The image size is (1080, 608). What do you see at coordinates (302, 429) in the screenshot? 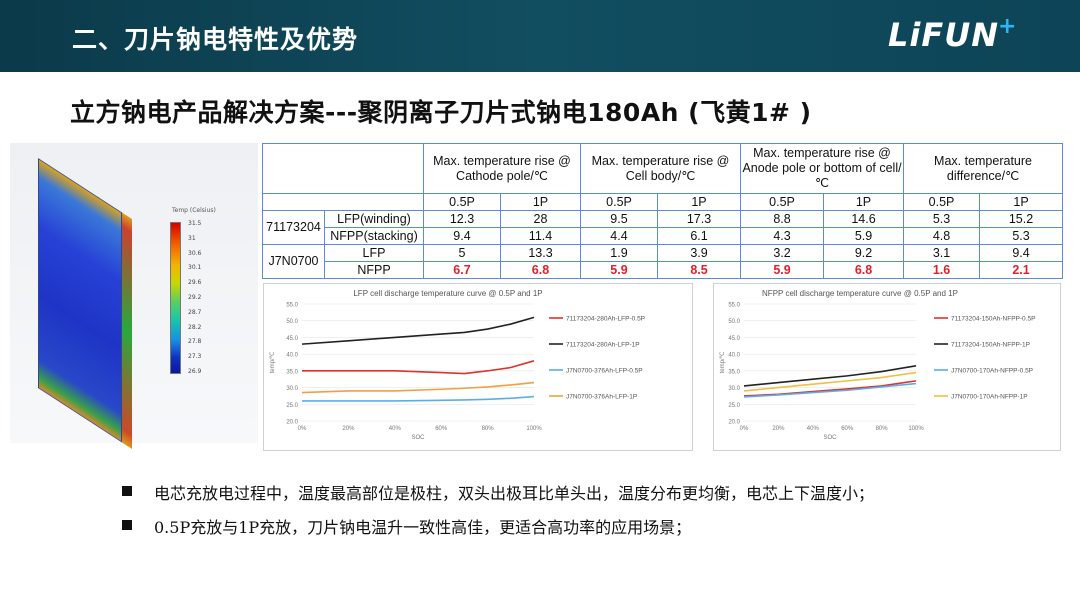
I see `x-tick-label: 0%` at bounding box center [302, 429].